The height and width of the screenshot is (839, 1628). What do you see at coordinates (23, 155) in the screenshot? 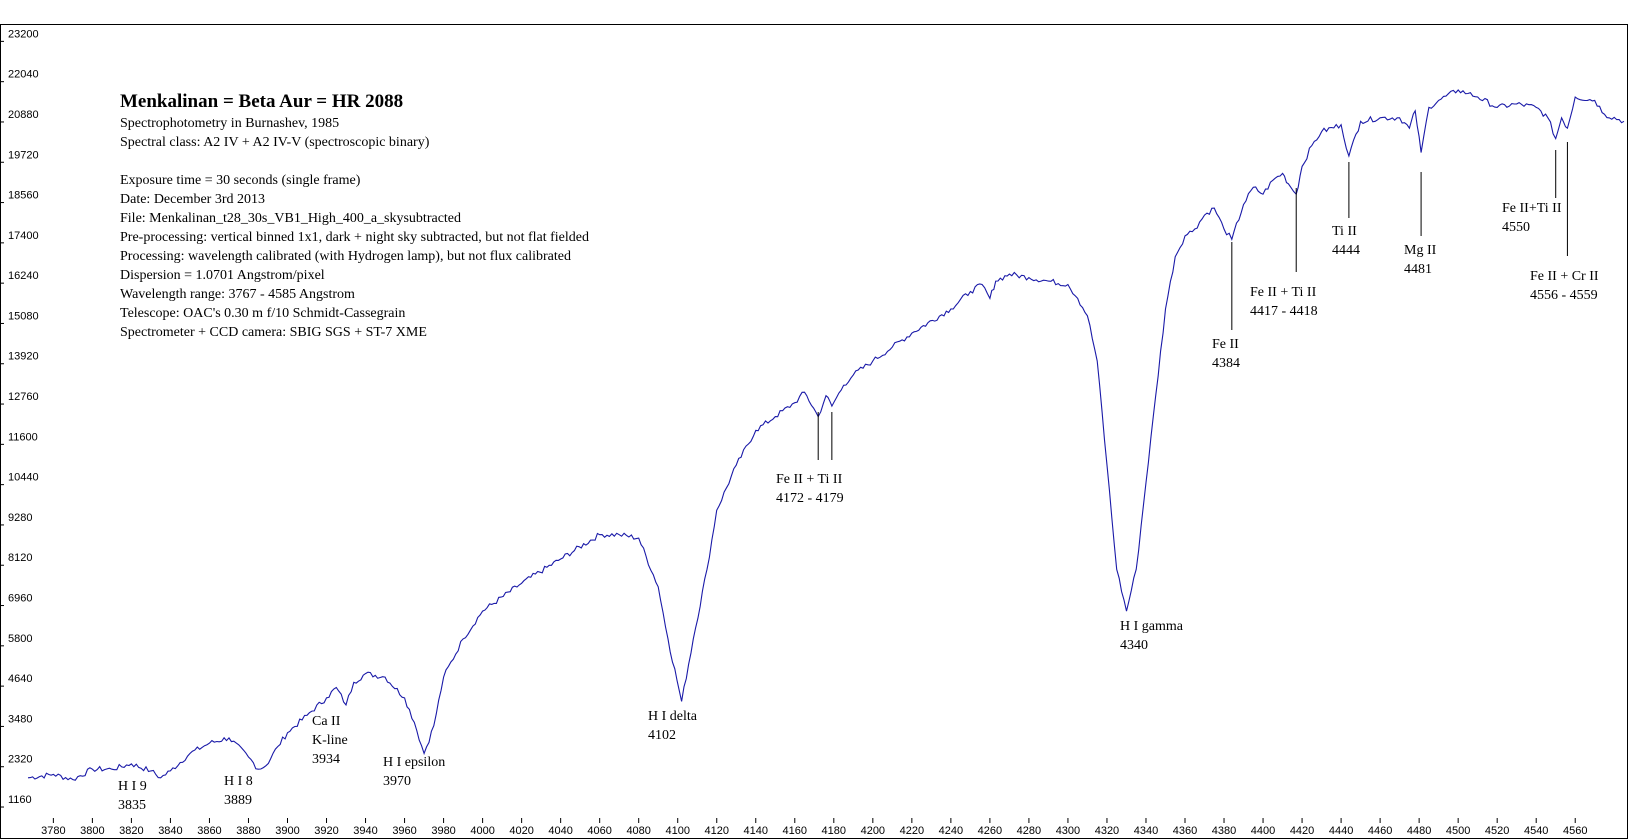
I see `y-tick-label: 19720` at bounding box center [23, 155].